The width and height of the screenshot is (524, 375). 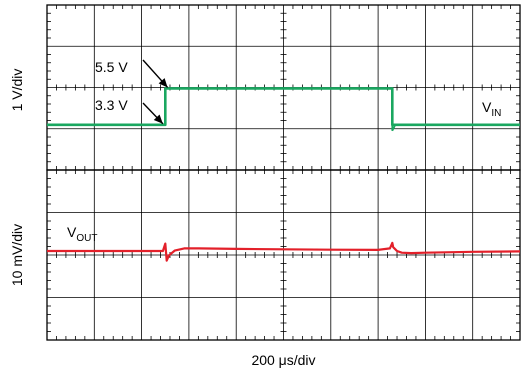 I want to click on vout-trace, so click(x=284, y=251).